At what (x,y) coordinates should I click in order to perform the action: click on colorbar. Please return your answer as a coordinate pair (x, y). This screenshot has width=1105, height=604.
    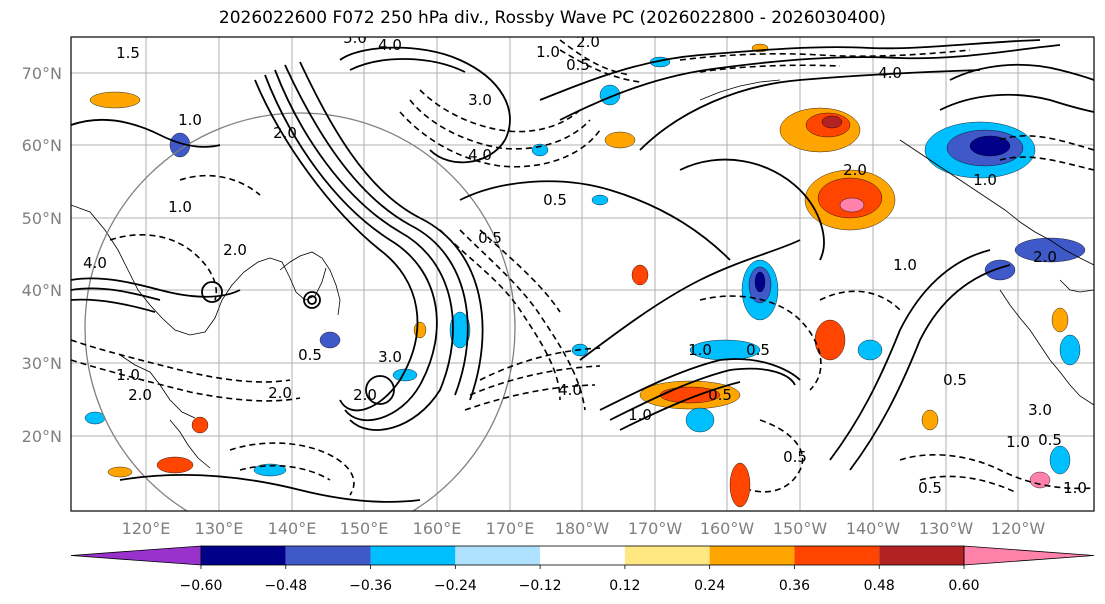
    Looking at the image, I should click on (582, 555).